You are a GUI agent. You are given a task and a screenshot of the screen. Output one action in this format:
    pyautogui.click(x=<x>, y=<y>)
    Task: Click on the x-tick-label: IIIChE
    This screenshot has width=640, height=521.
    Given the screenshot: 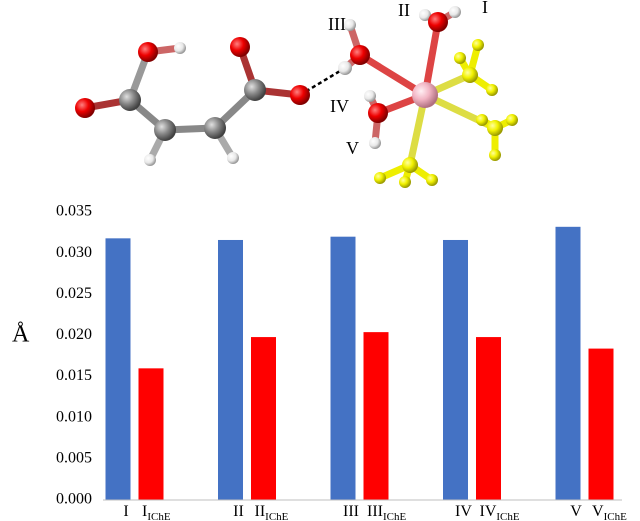 What is the action you would take?
    pyautogui.click(x=272, y=512)
    